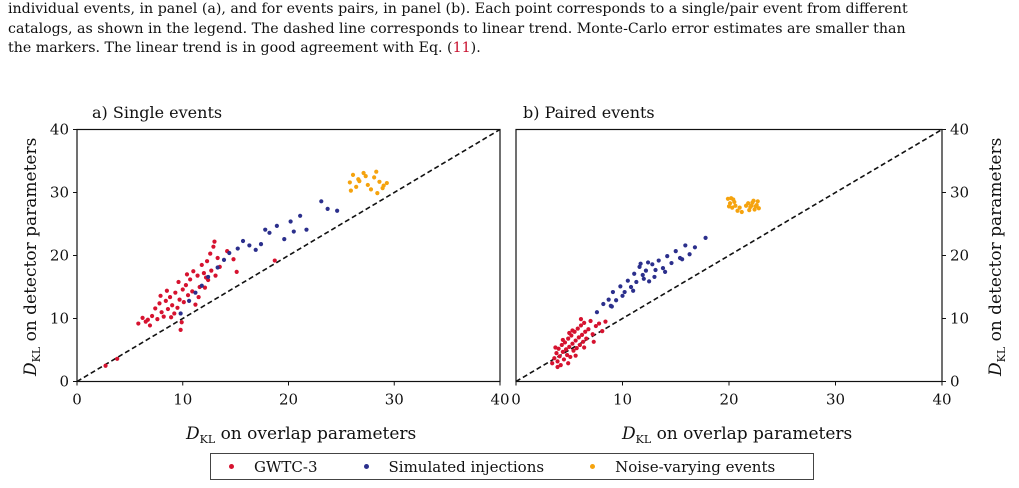 The width and height of the screenshot is (1019, 488). I want to click on equation-reference-link: 11, so click(461, 48).